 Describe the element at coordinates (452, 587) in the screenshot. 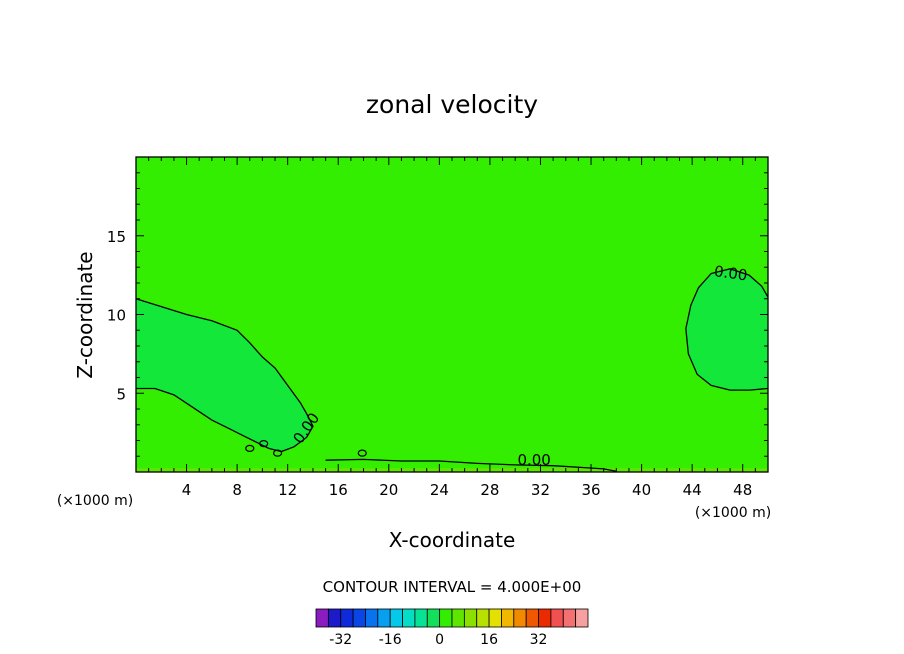

I see `contour-interval-label: CONTOUR INTERVAL = 4.000E+00` at that location.